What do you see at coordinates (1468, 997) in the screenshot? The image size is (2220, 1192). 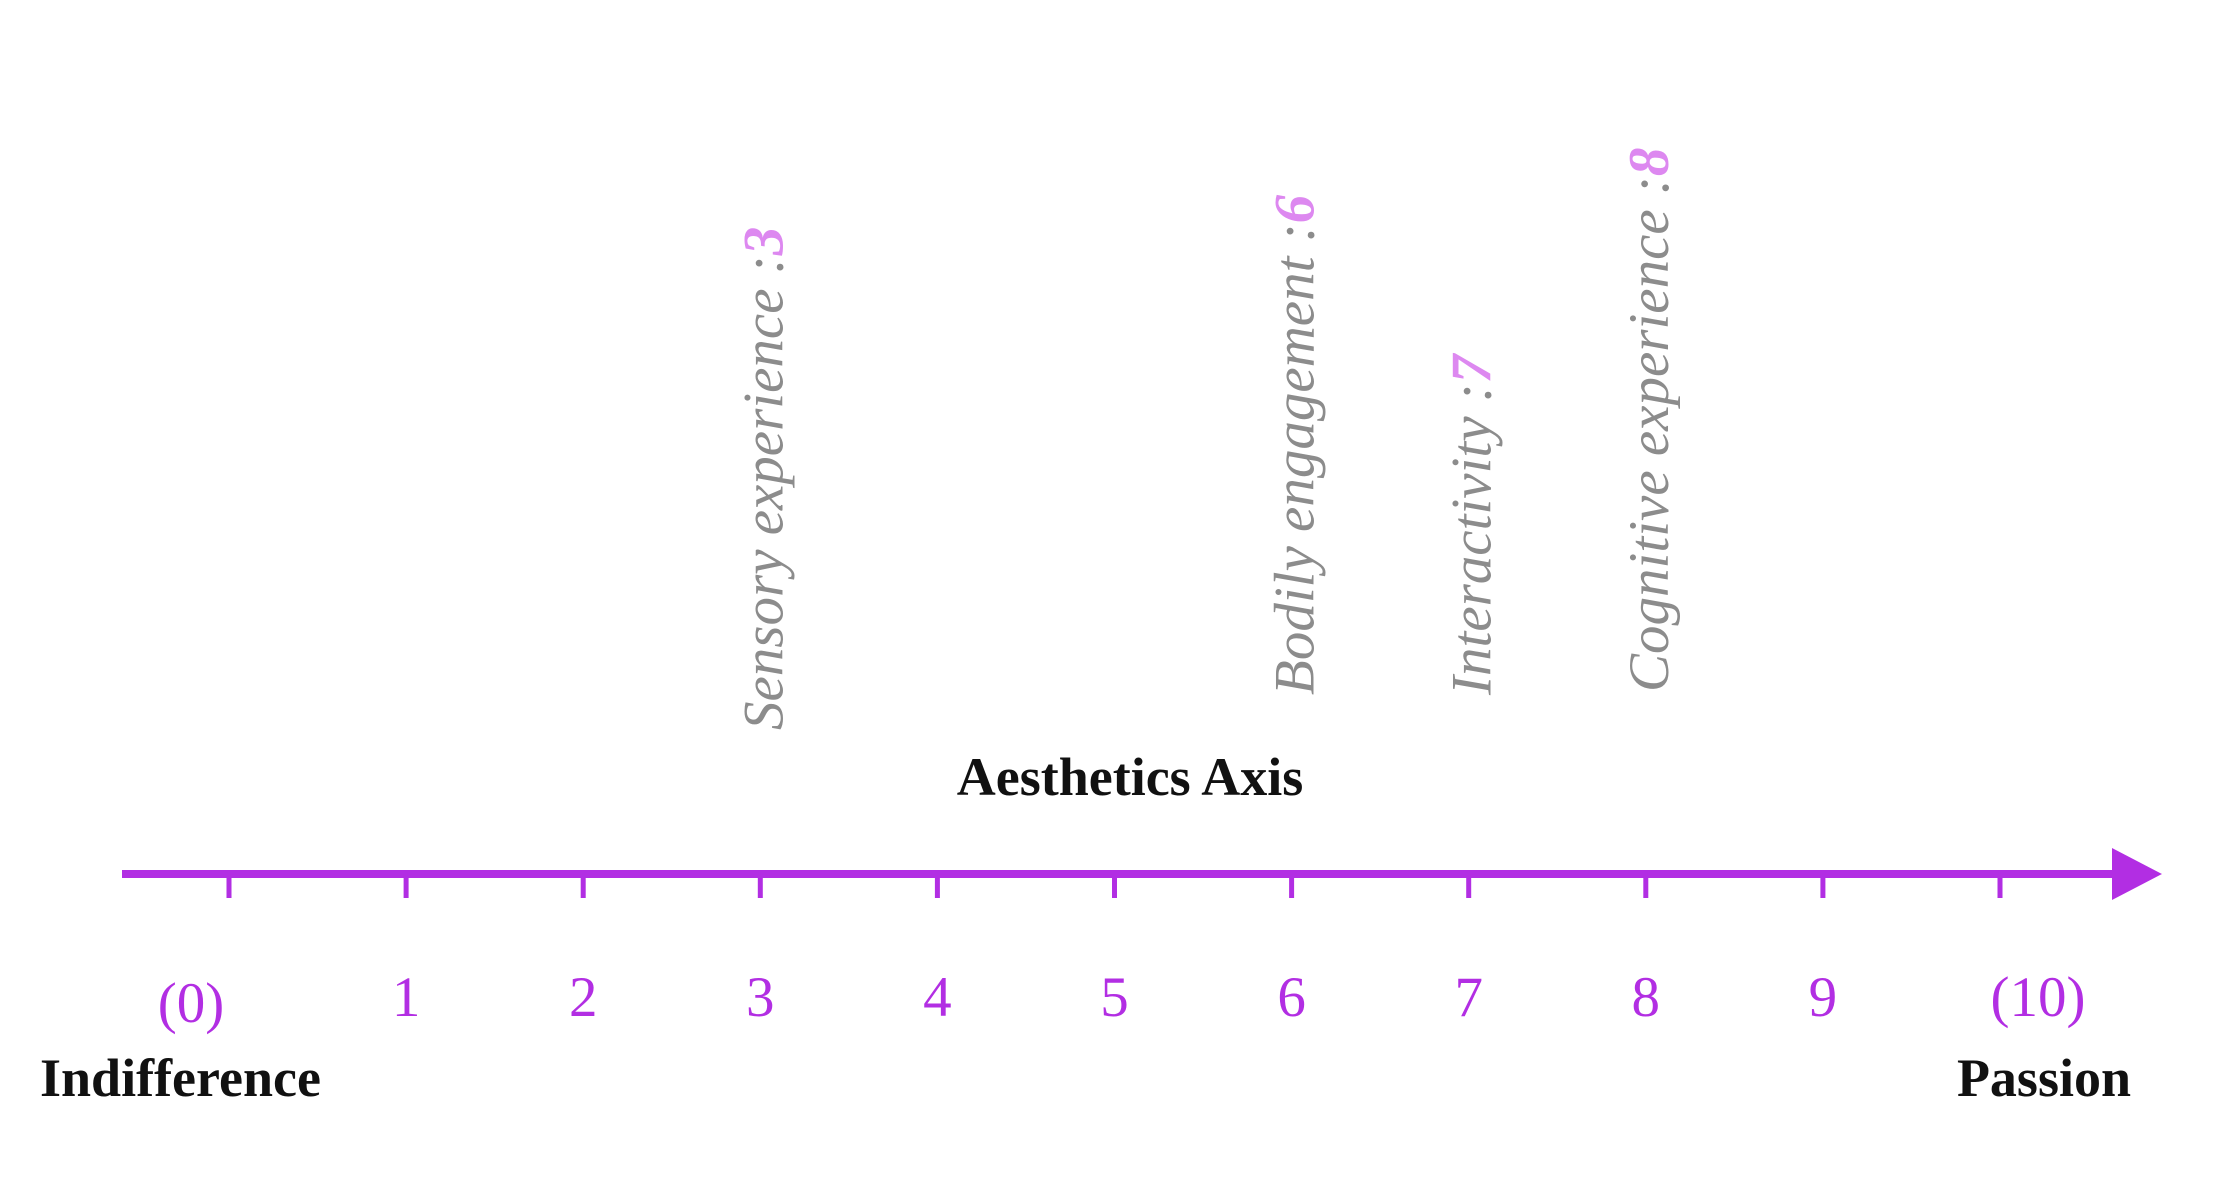 I see `tick-label: 7` at bounding box center [1468, 997].